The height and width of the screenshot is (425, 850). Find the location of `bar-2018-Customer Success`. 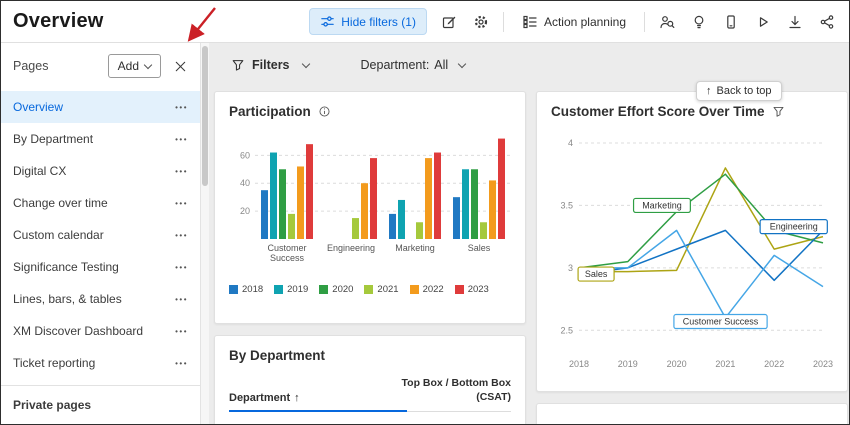

bar-2018-Customer Success is located at coordinates (264, 214).